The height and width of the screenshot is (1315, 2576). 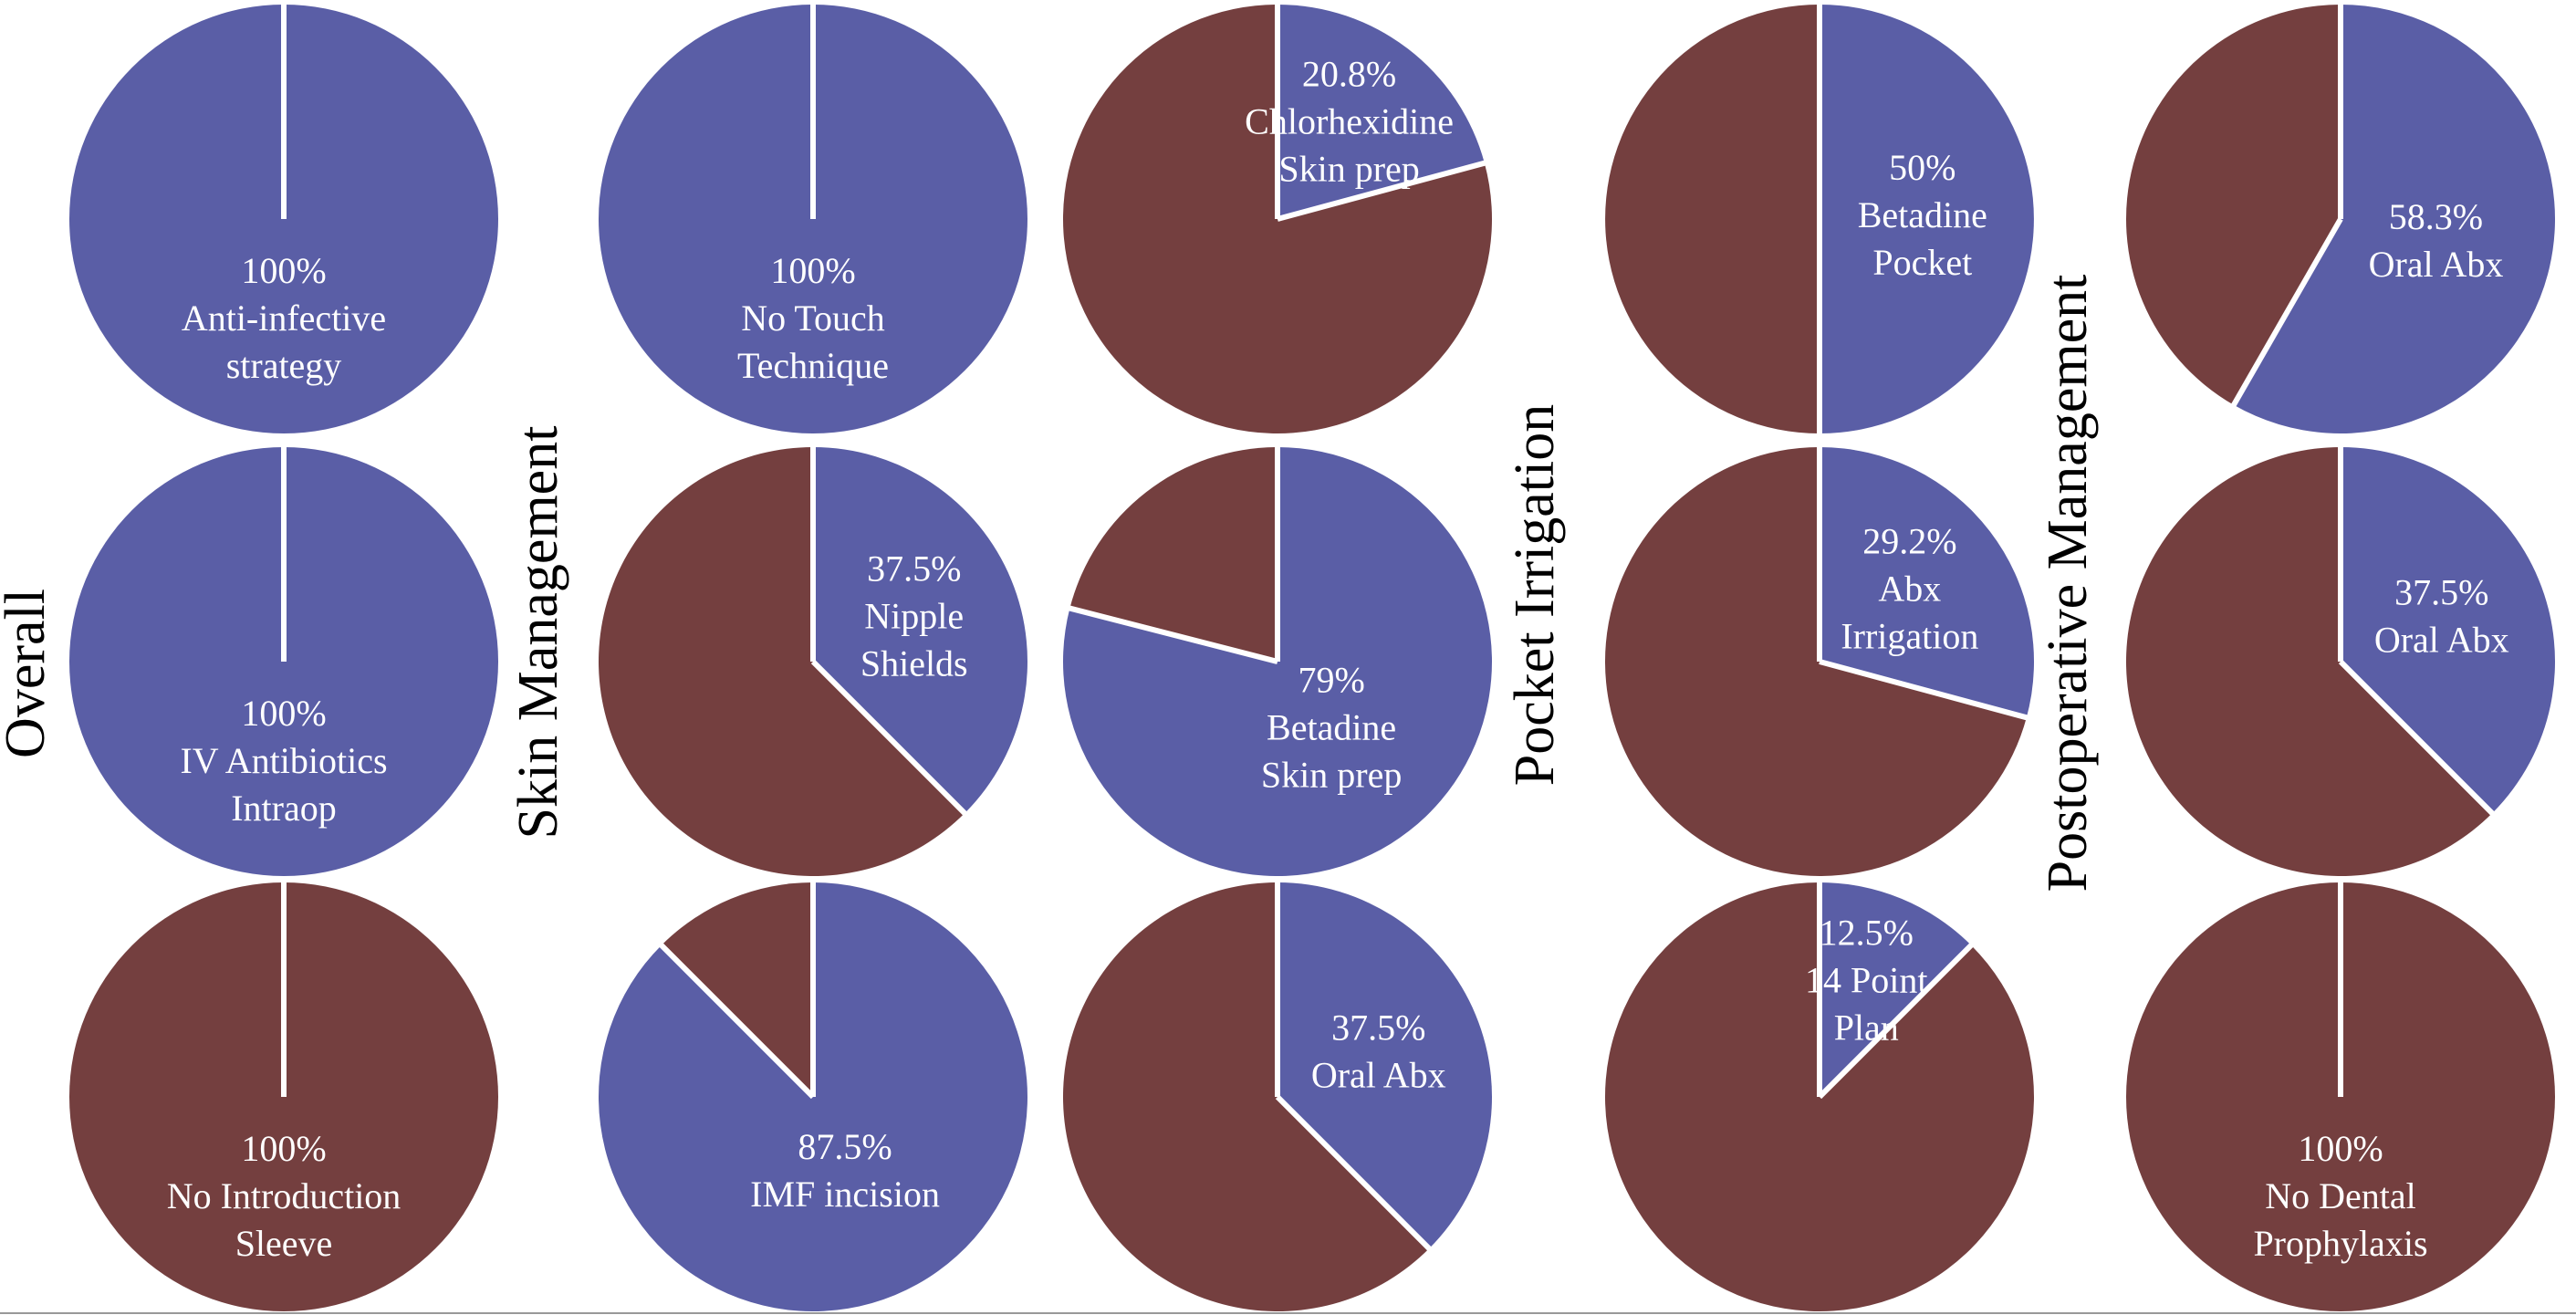 I want to click on value-label: 20.8%, so click(x=1349, y=74).